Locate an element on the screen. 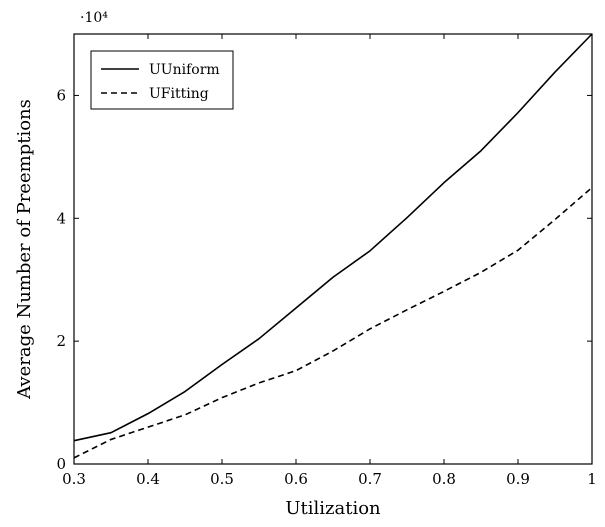  x-axis-label: Utilization is located at coordinates (333, 508).